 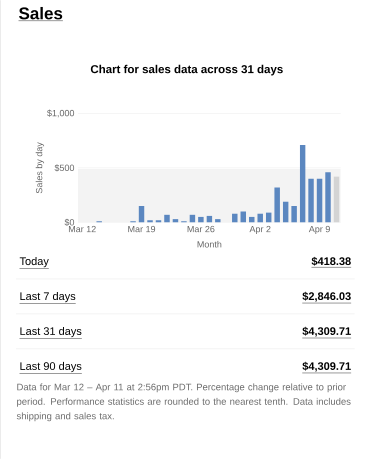 What do you see at coordinates (40, 168) in the screenshot?
I see `y-axis-title: Sales by day` at bounding box center [40, 168].